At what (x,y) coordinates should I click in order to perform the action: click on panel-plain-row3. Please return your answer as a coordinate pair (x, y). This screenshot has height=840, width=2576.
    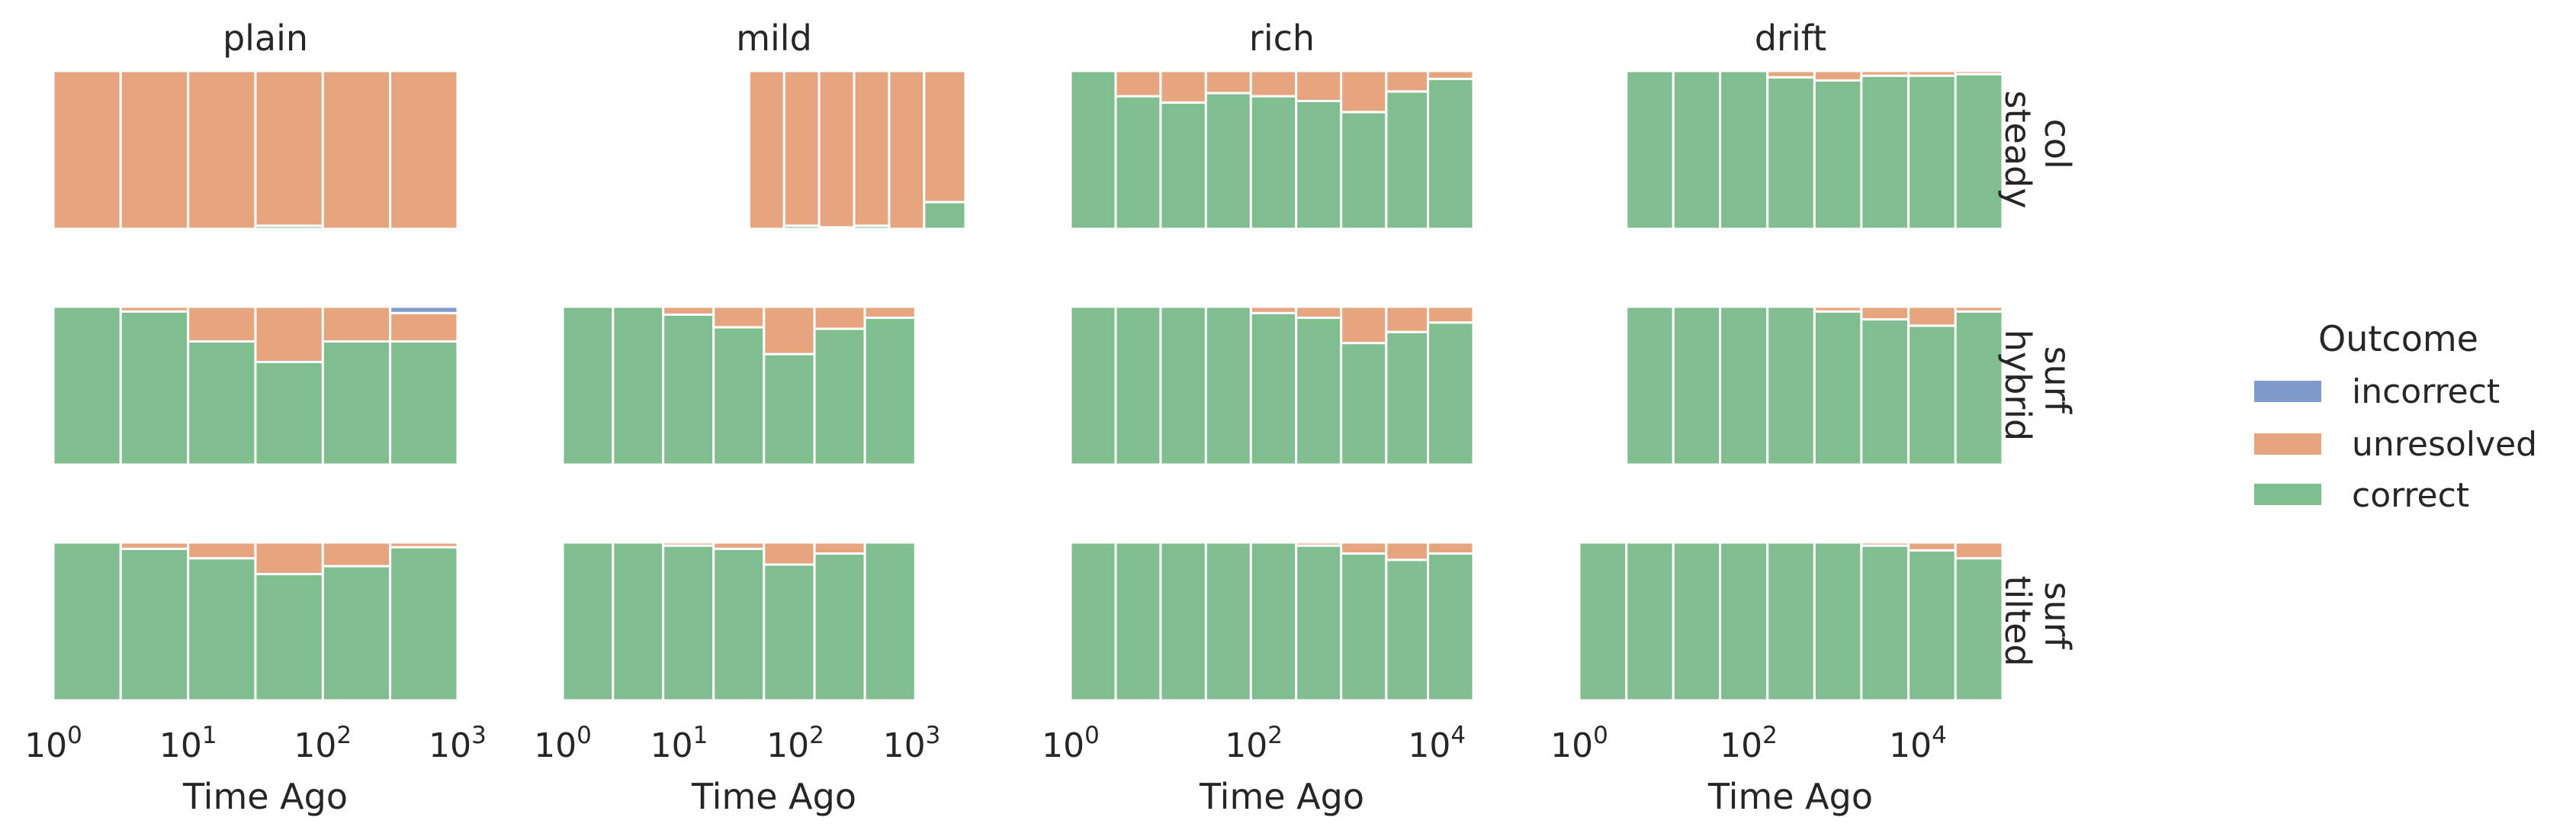
    Looking at the image, I should click on (255, 621).